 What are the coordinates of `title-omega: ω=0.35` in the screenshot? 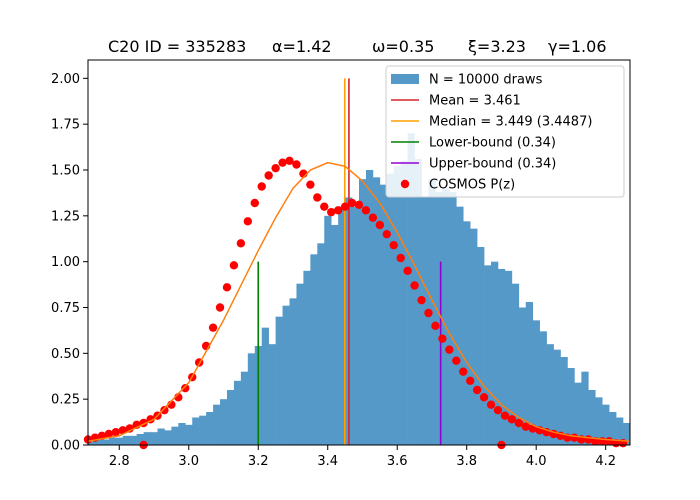 It's located at (403, 46).